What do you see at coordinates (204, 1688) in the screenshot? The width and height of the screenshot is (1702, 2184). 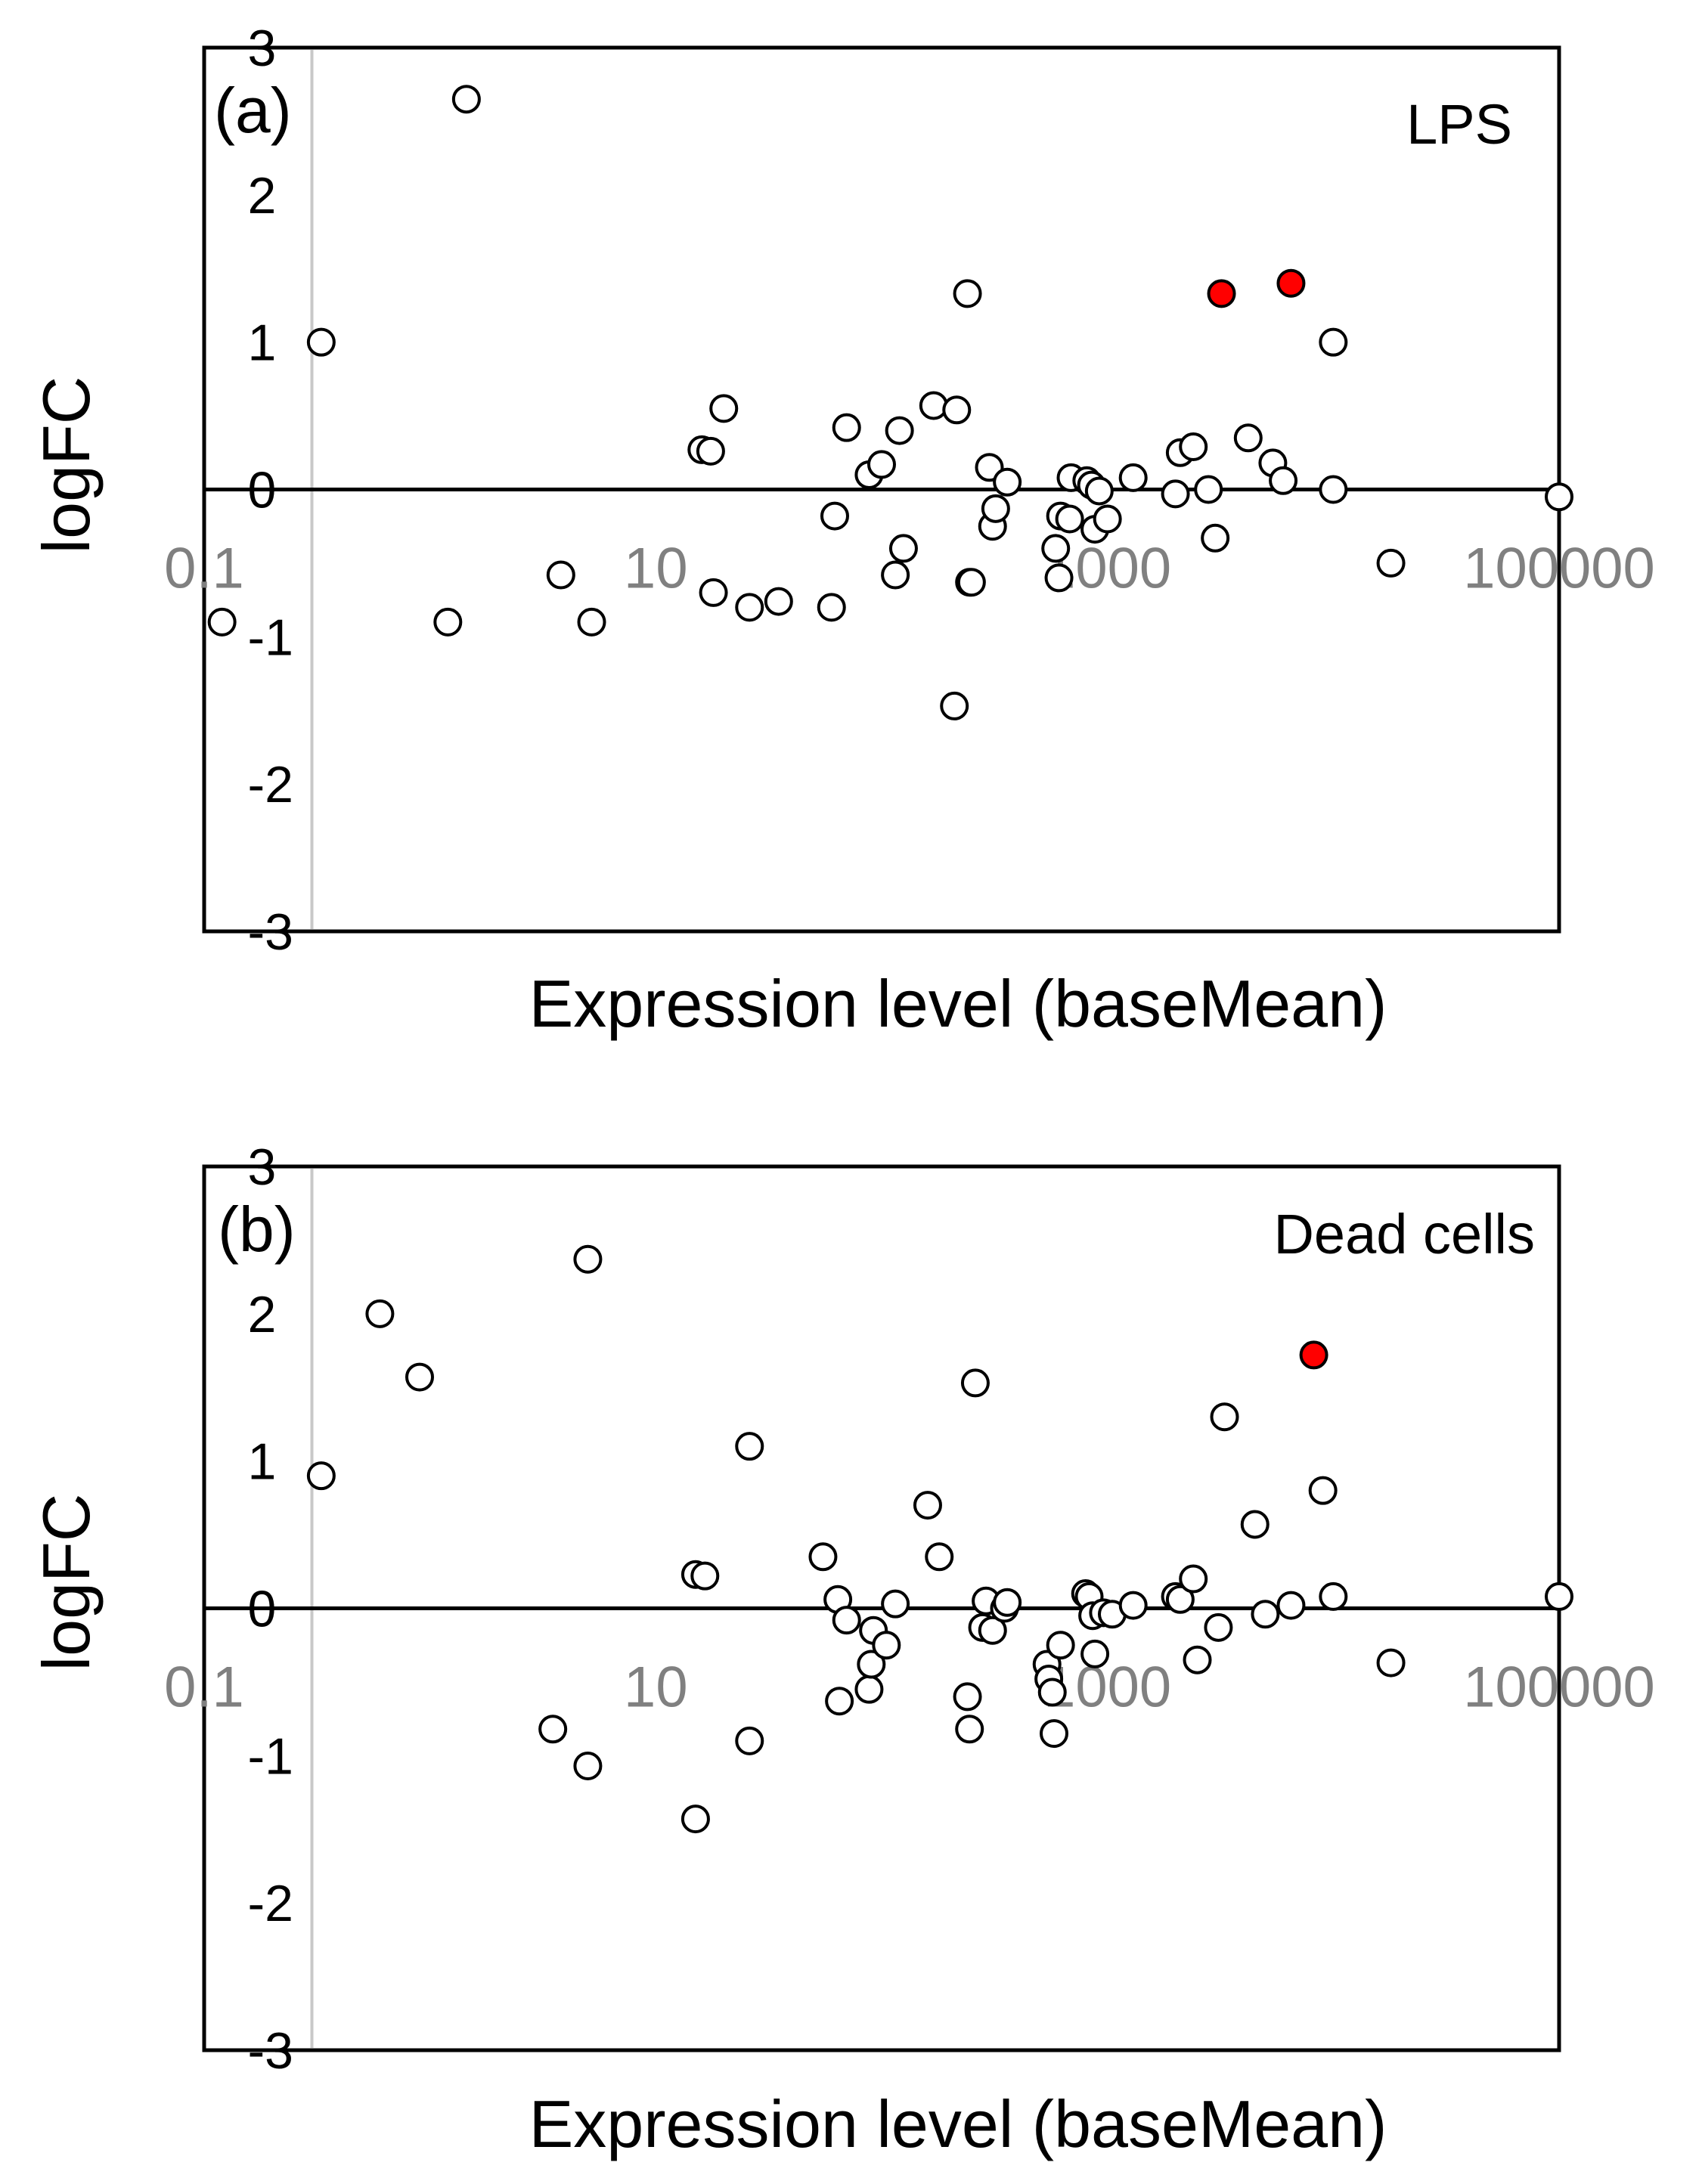 I see `x-tick-label: 0.1` at bounding box center [204, 1688].